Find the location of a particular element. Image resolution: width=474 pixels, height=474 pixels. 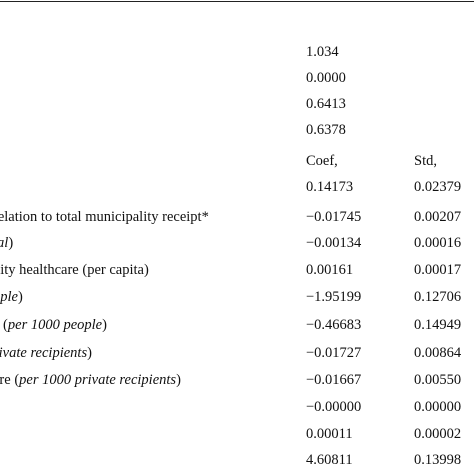

variable-label: xity healthcare (per capita) is located at coordinates (74, 270).